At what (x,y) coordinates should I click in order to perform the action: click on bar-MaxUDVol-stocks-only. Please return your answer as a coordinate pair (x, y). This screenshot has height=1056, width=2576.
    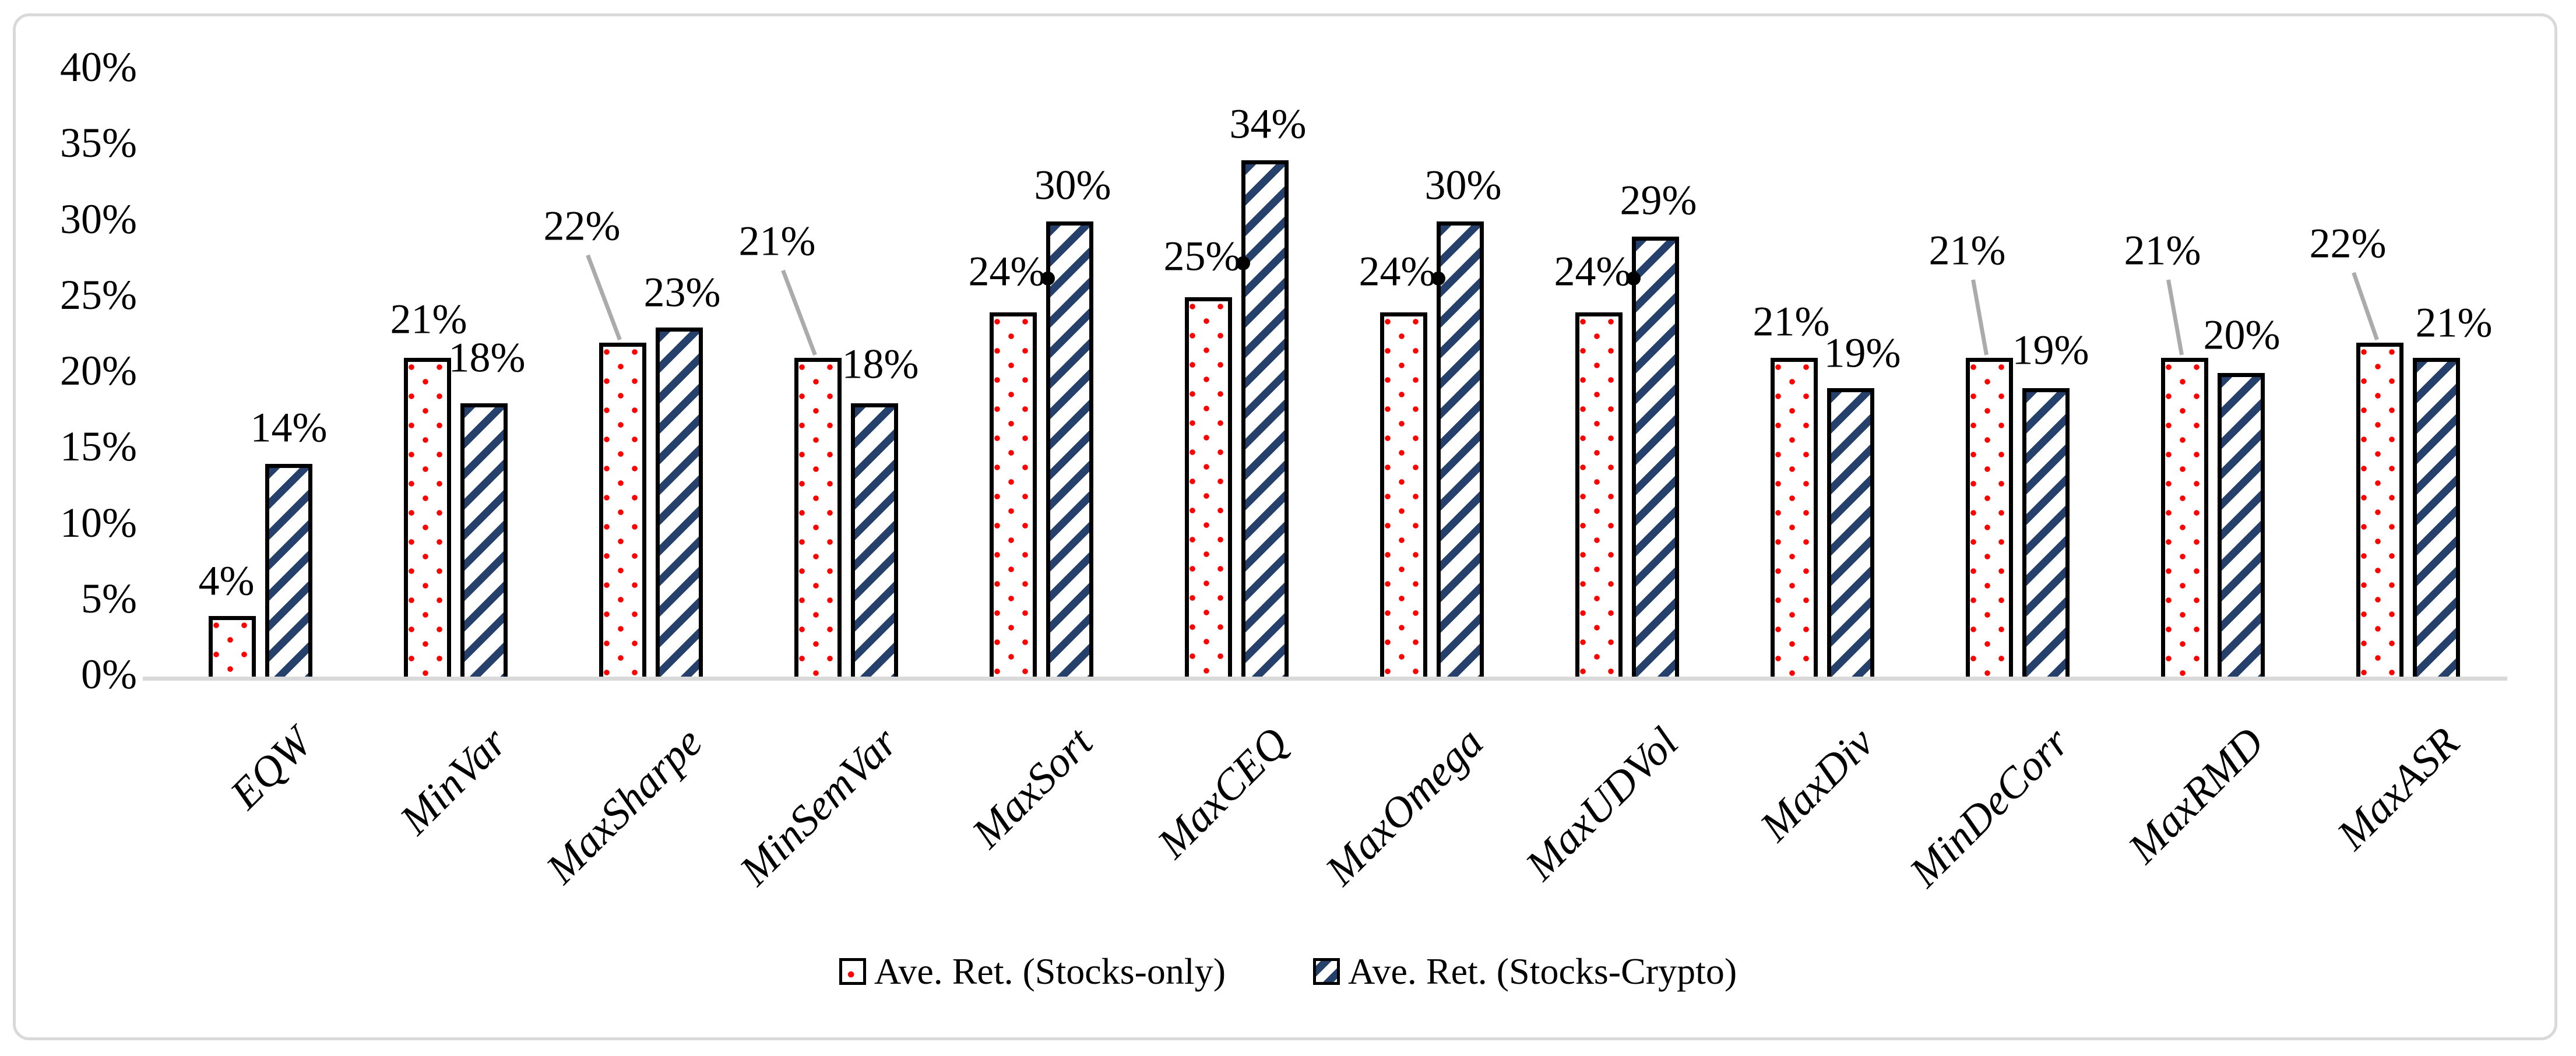
    Looking at the image, I should click on (1599, 494).